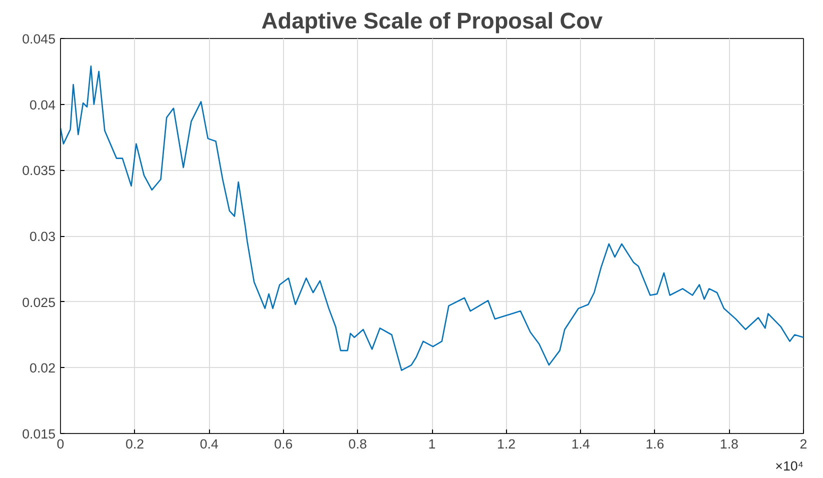 The width and height of the screenshot is (823, 478). What do you see at coordinates (357, 444) in the screenshot?
I see `x-tick-label: 0.8` at bounding box center [357, 444].